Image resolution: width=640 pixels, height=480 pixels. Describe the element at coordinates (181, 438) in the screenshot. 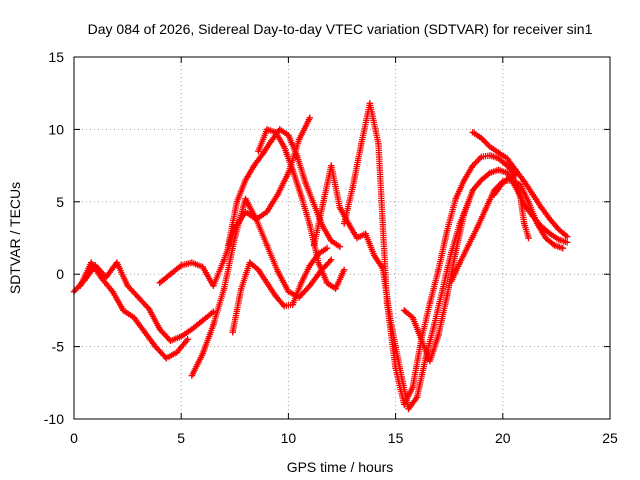

I see `x-tick-label: 5` at that location.